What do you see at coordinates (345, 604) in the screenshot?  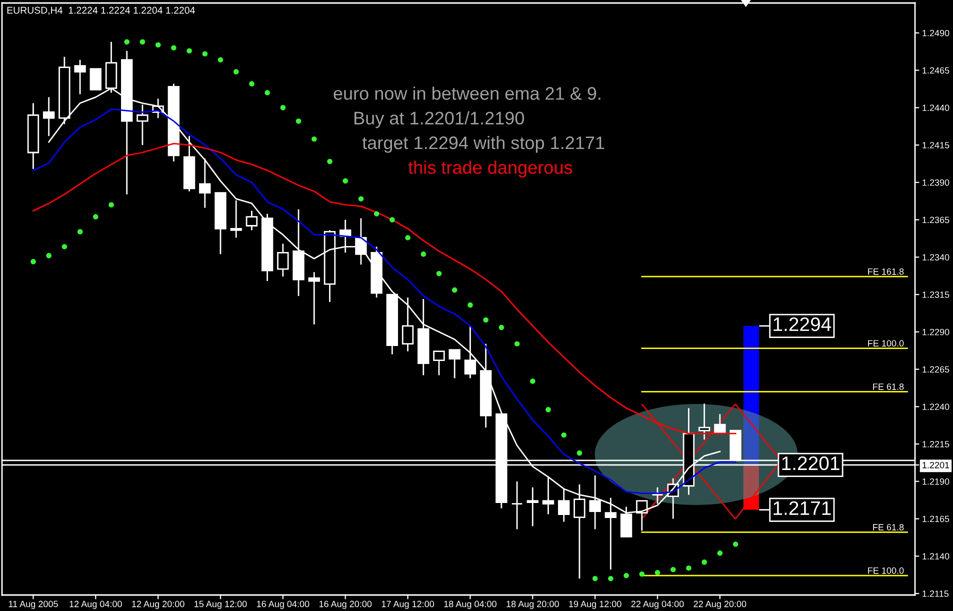 I see `x-tick-label: 16 Aug 20:00` at bounding box center [345, 604].